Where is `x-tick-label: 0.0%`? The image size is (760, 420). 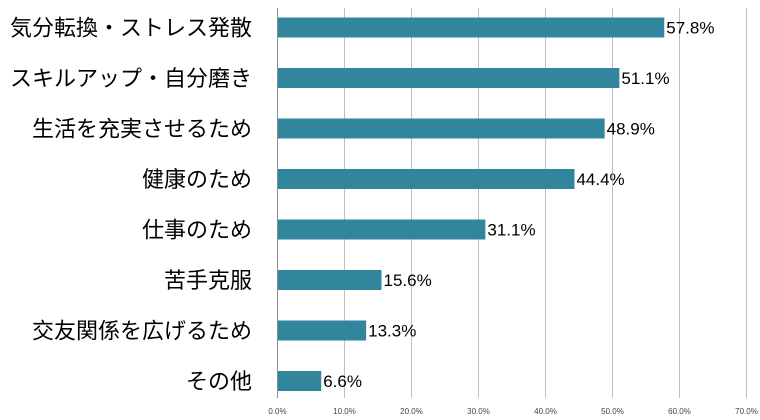 x-tick-label: 0.0% is located at coordinates (277, 411).